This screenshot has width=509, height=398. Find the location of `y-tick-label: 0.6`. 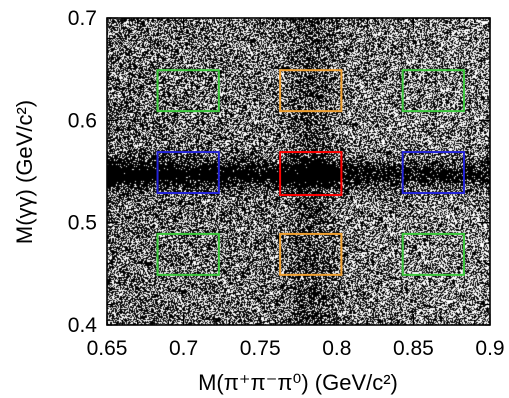

y-tick-label: 0.6 is located at coordinates (82, 120).